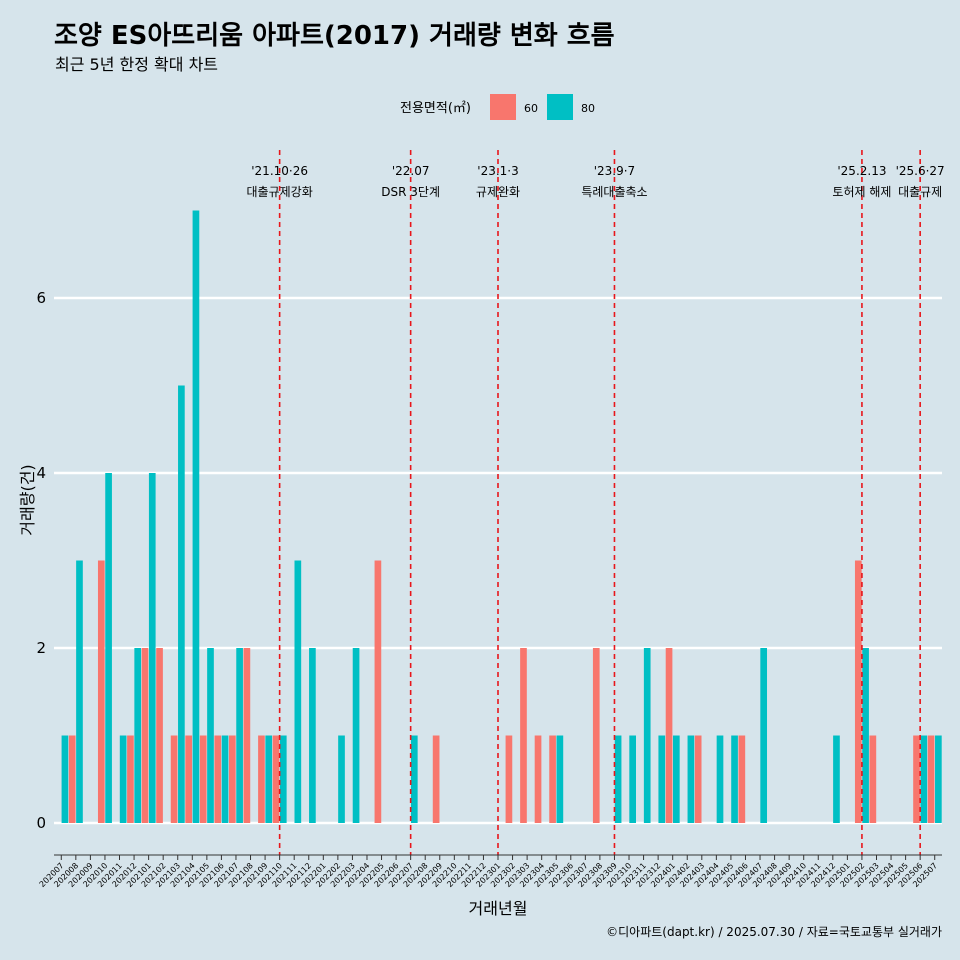 The width and height of the screenshot is (960, 960). Describe the element at coordinates (41, 648) in the screenshot. I see `y-tick-label: 2` at that location.